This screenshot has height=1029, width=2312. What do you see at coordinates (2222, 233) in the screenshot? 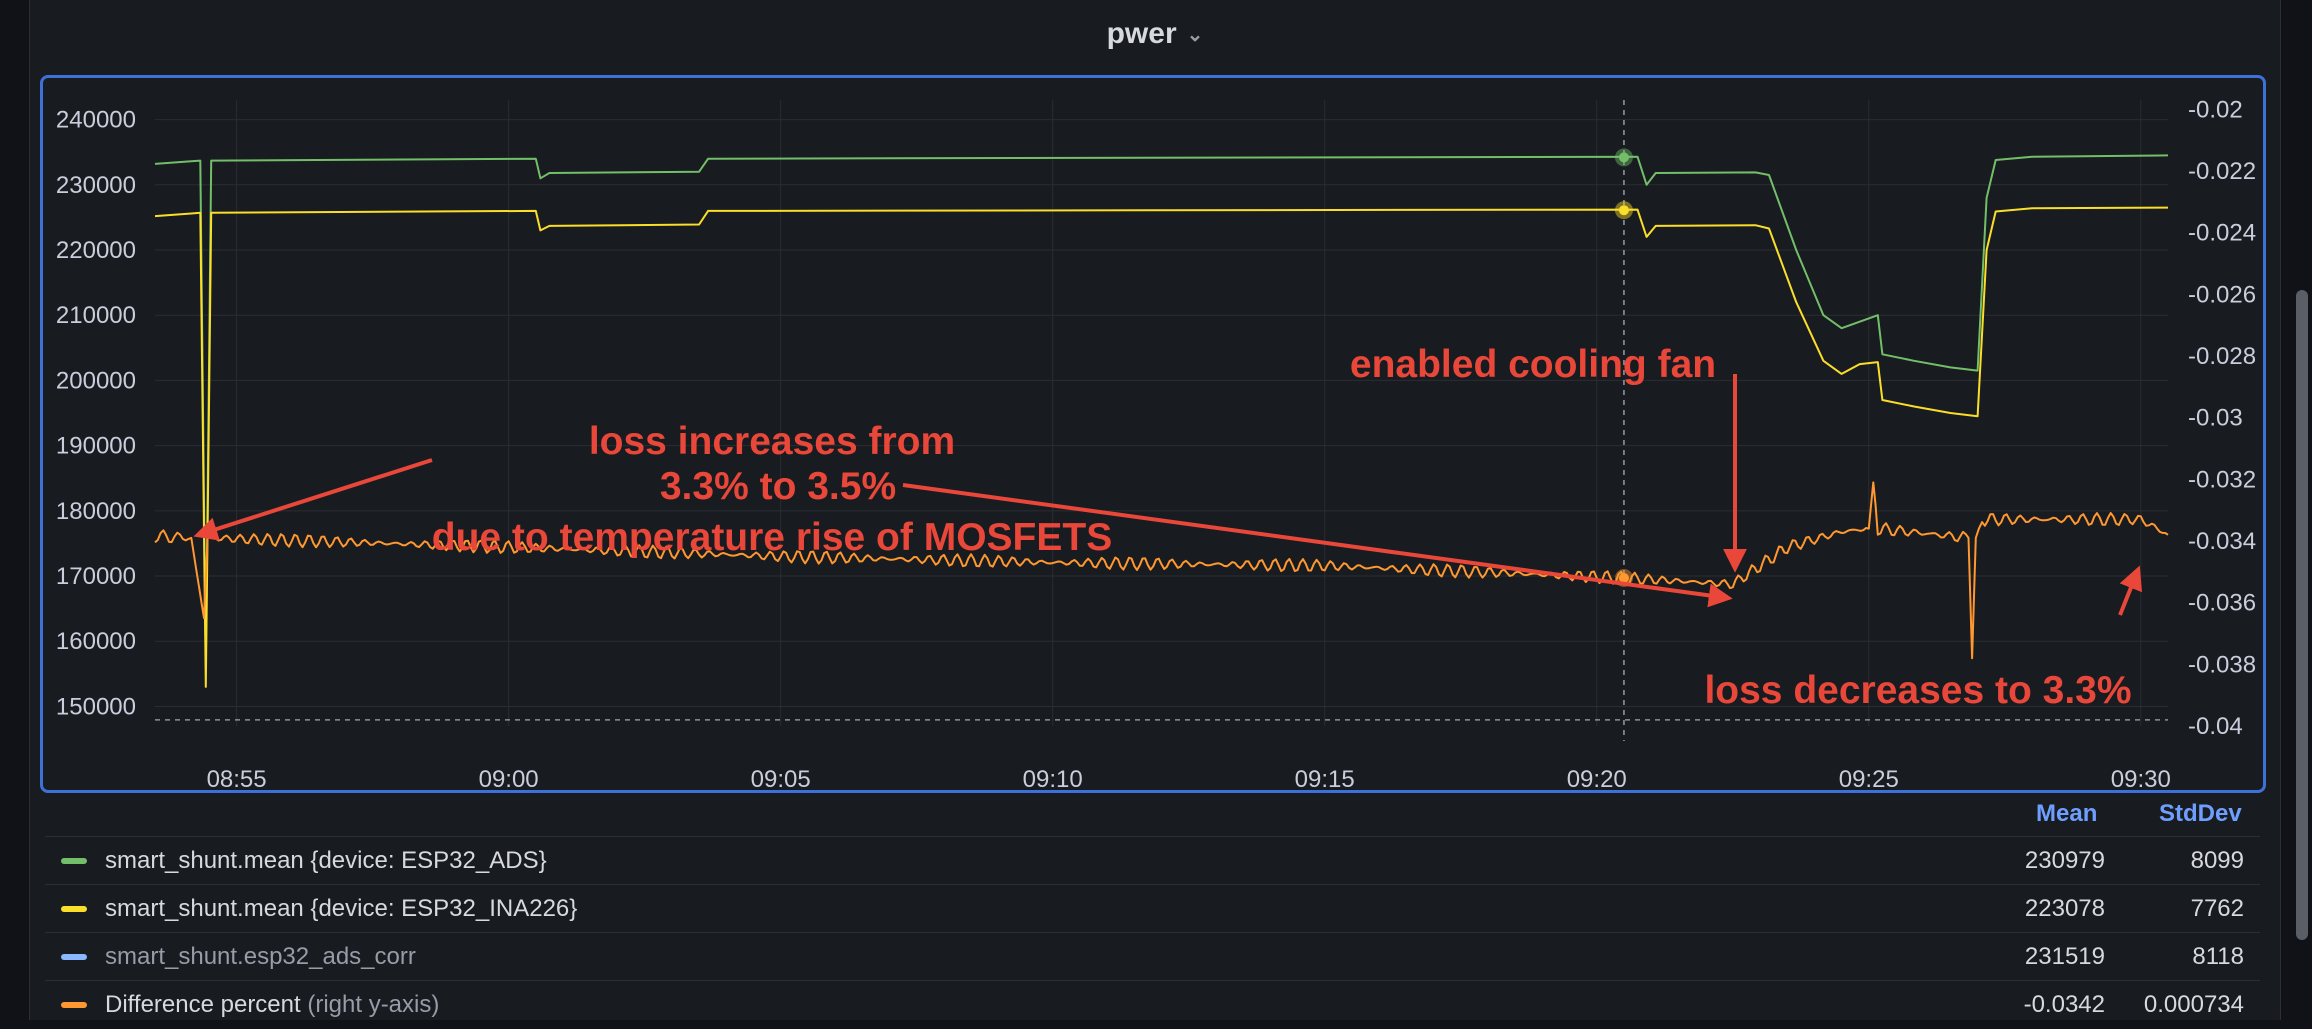
I see `y-right-tick-label: -0.024` at bounding box center [2222, 233].